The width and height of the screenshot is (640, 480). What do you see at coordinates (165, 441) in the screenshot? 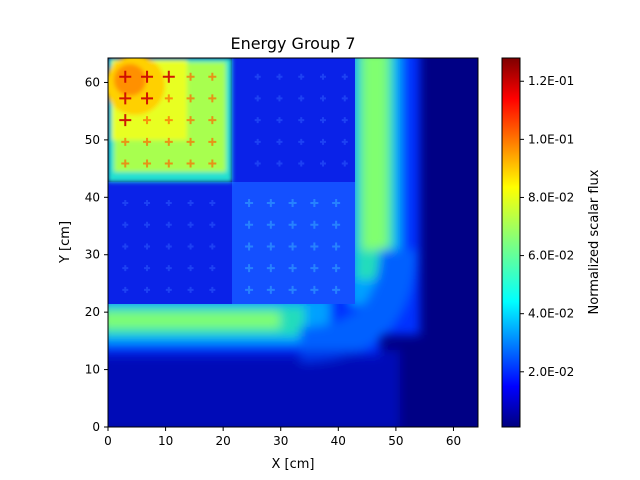
I see `x-tick-label: 10` at bounding box center [165, 441].